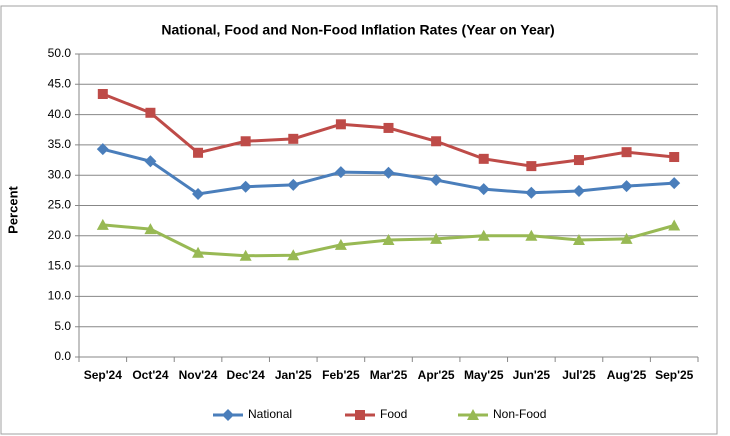 The image size is (730, 436). What do you see at coordinates (60, 144) in the screenshot?
I see `y-tick-label: 35.0` at bounding box center [60, 144].